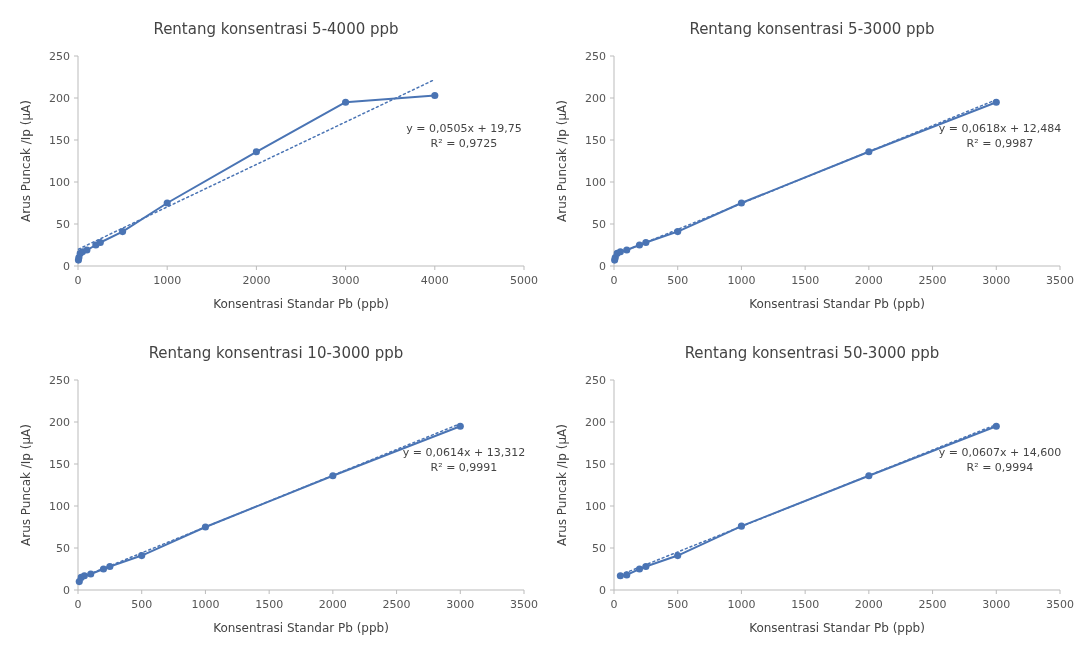  I want to click on annotation: R² = 0,9725, so click(464, 143).